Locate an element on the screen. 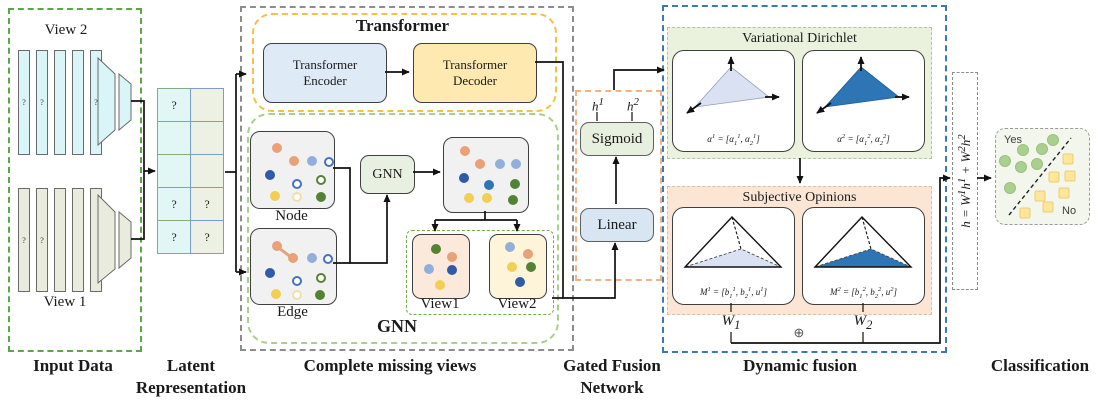 This screenshot has height=402, width=1100. h1-label: h1 is located at coordinates (598, 105).